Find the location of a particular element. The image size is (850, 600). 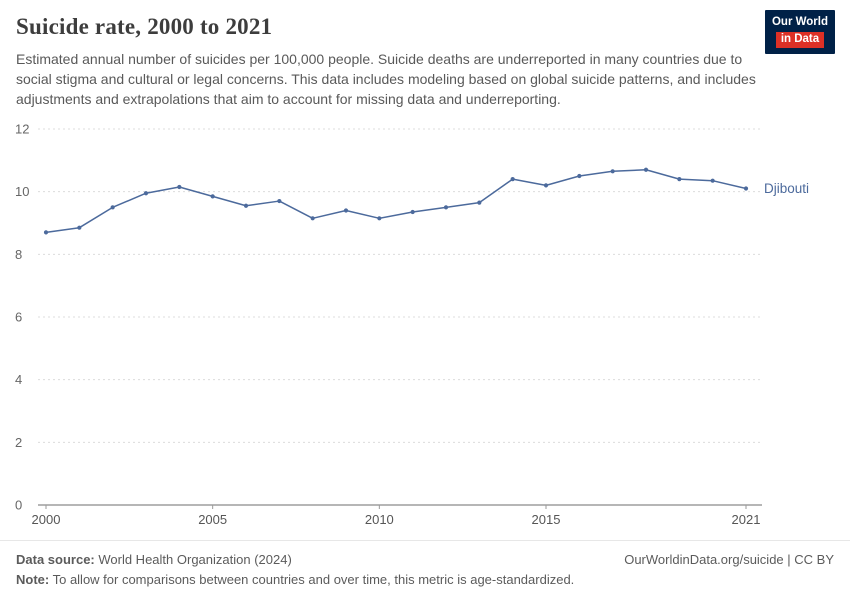

x-axis-tick-label: 2000 is located at coordinates (46, 519).